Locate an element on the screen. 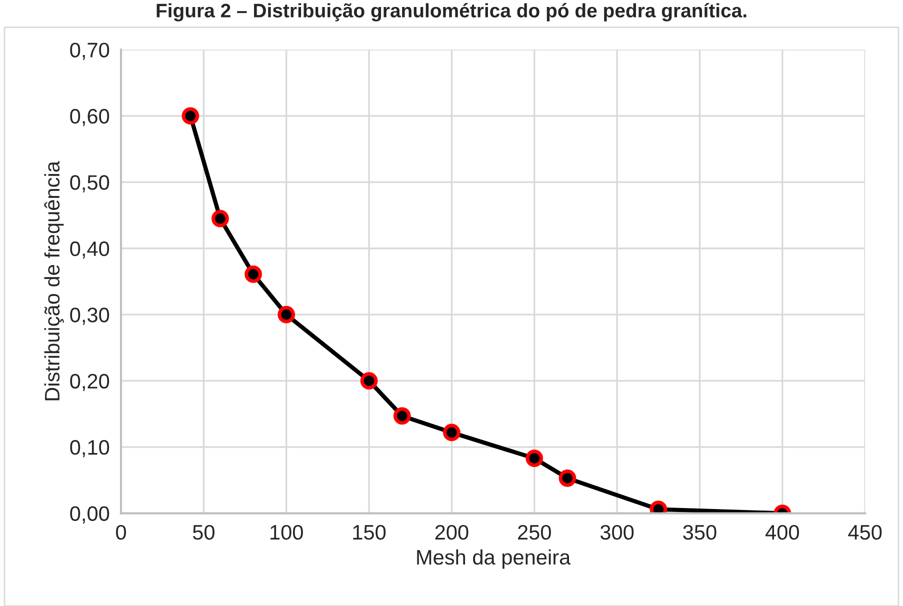  y-axis-title: Distribuição de frequência is located at coordinates (54, 280).